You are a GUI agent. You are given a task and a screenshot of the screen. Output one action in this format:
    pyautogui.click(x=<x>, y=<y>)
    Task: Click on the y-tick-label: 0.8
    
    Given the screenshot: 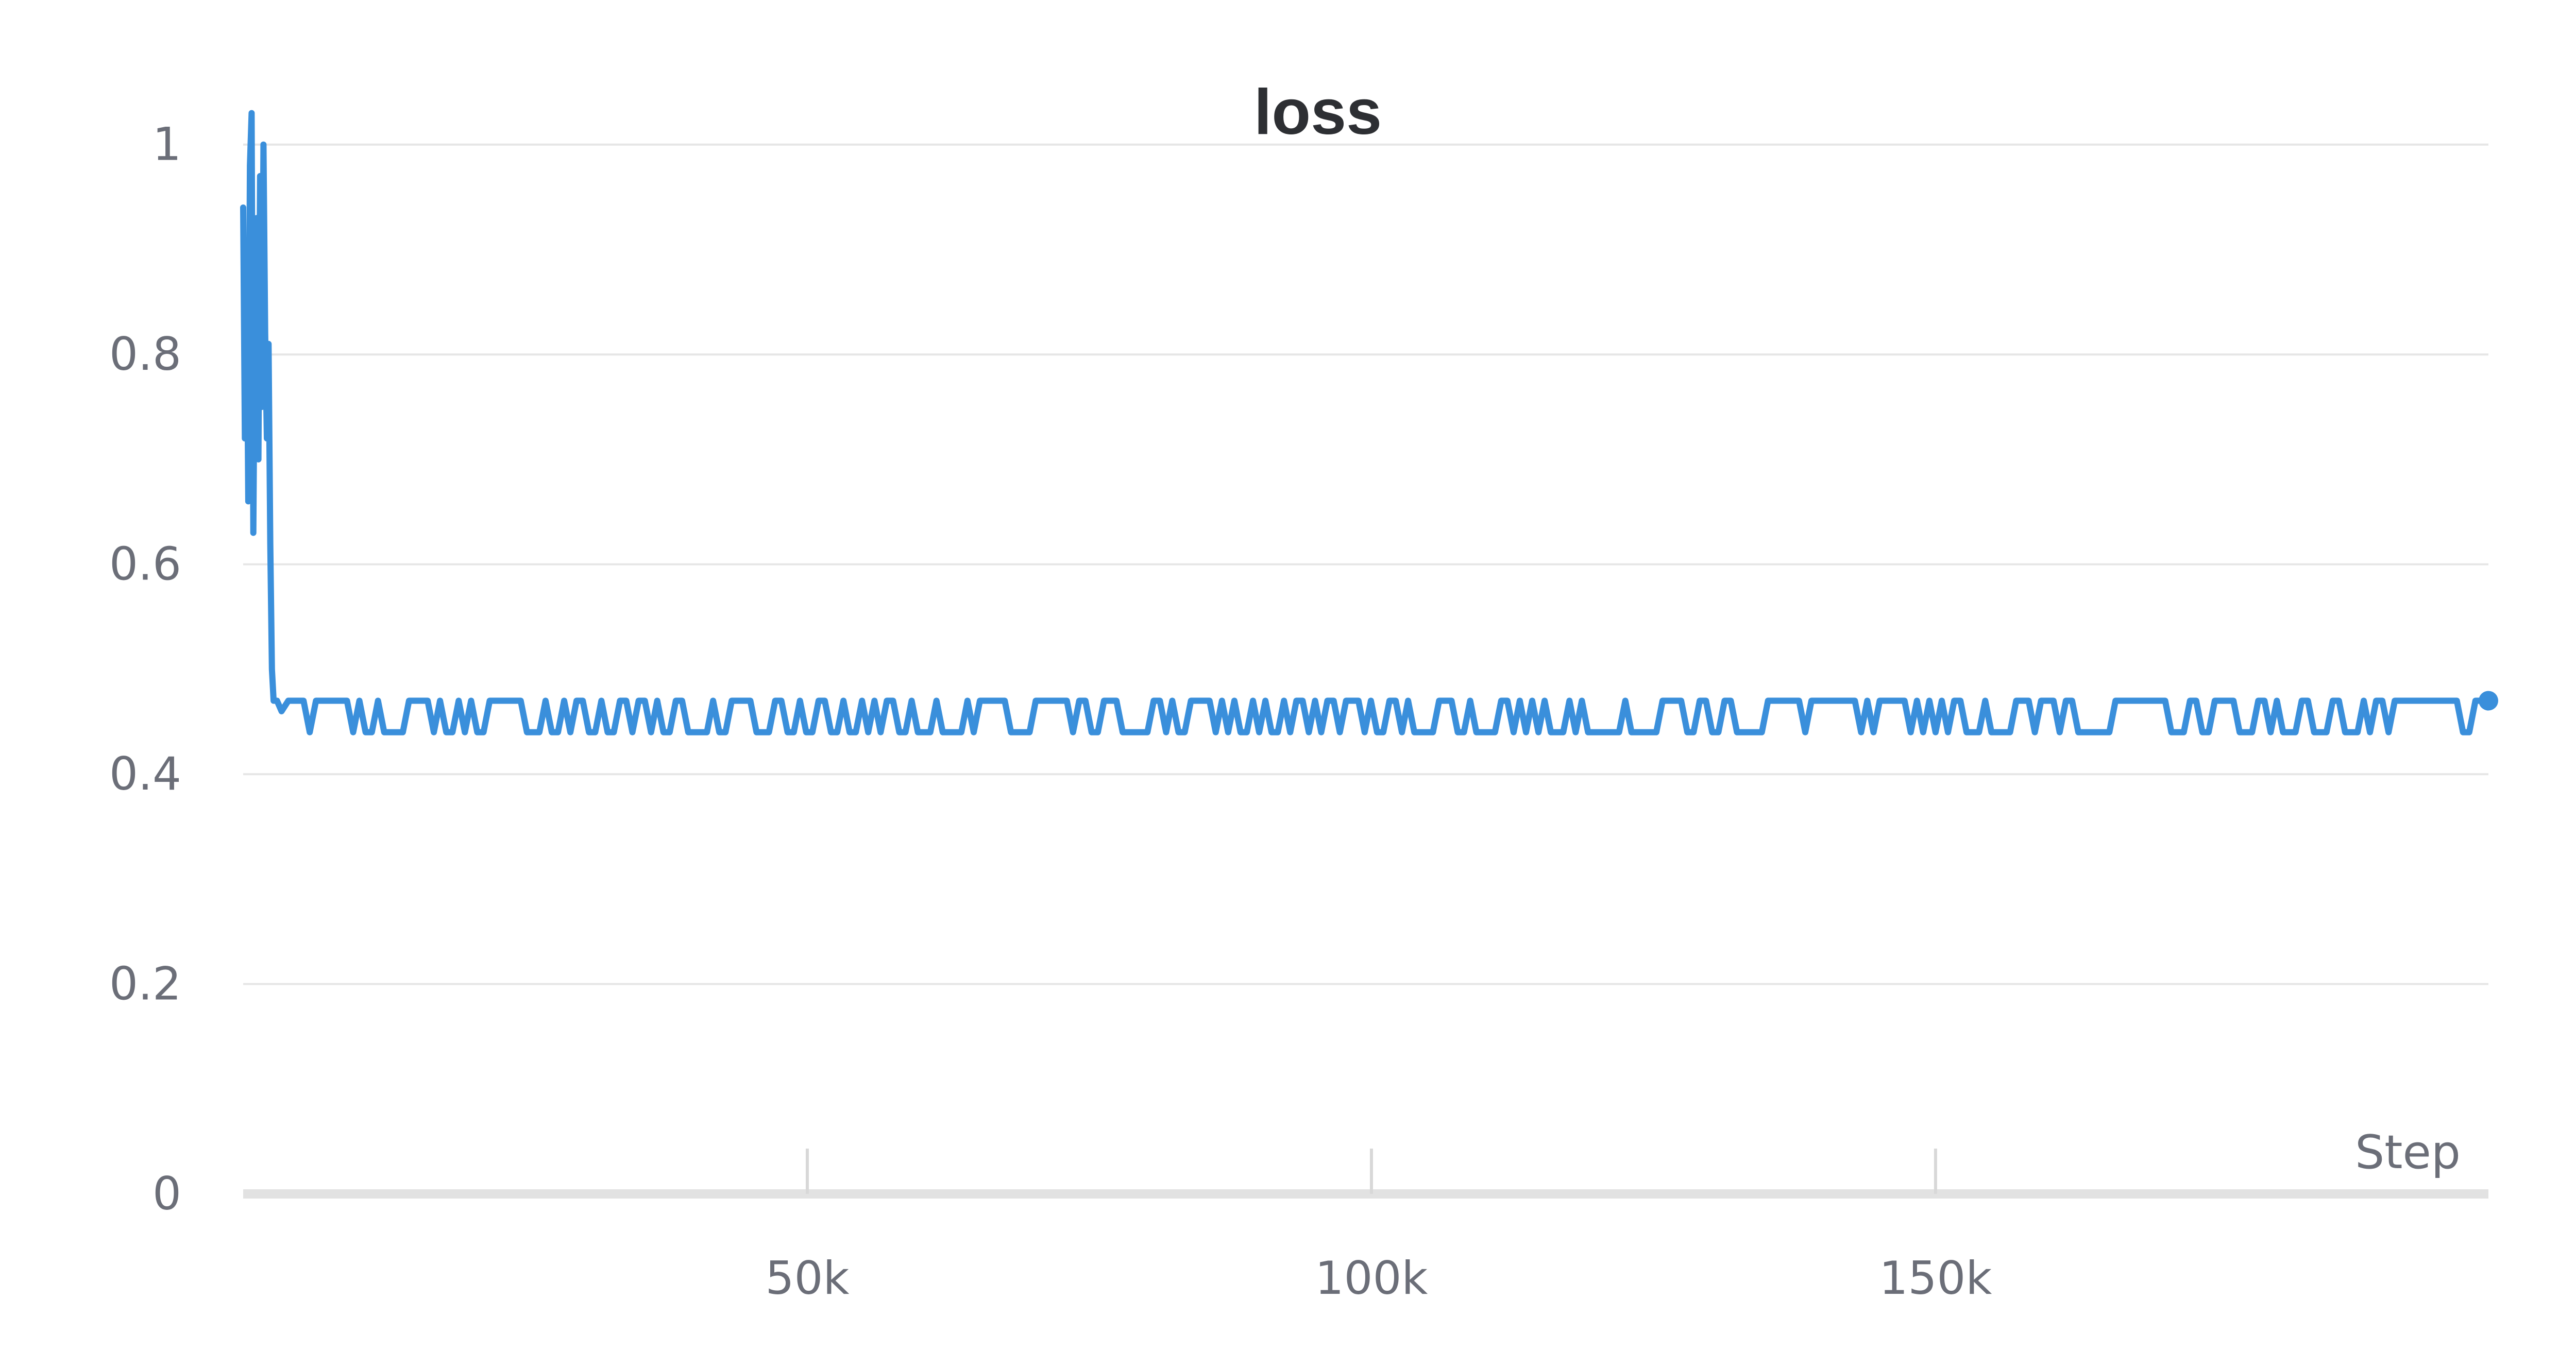 What is the action you would take?
    pyautogui.click(x=145, y=354)
    